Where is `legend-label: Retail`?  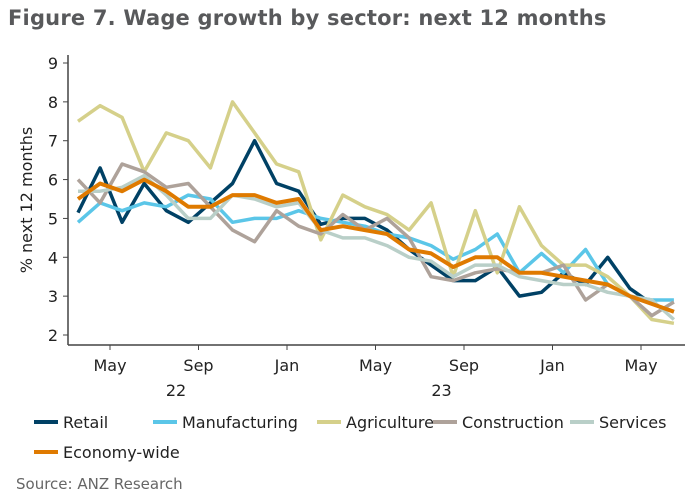
legend-label: Retail is located at coordinates (85, 422).